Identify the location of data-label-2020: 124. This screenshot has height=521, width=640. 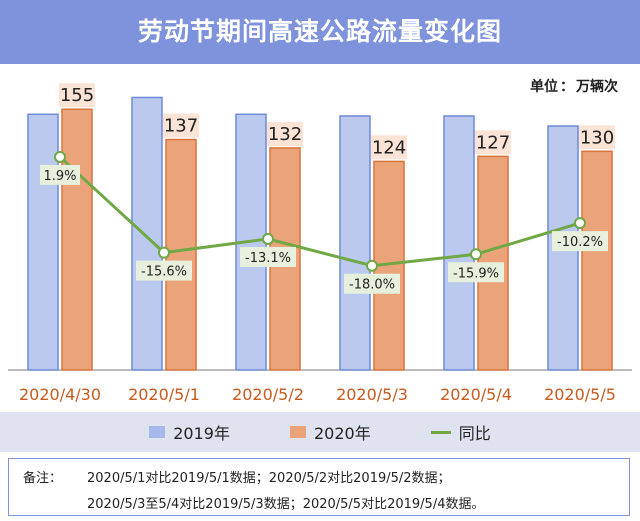
(389, 147).